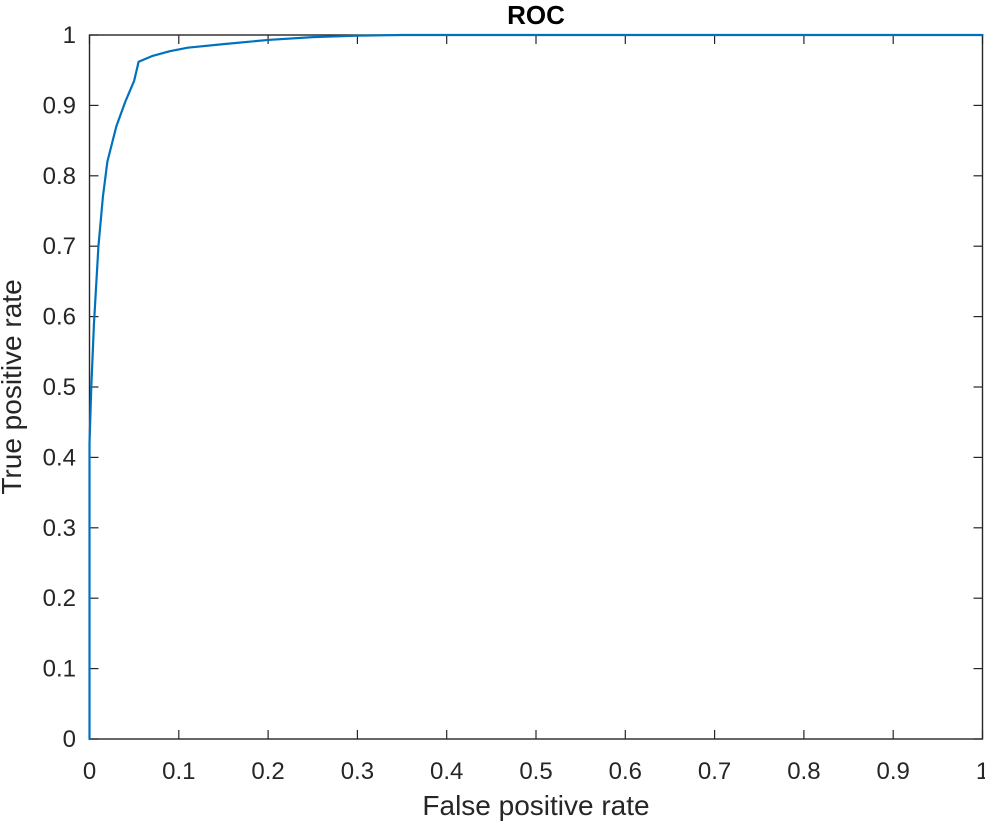 This screenshot has width=985, height=824. I want to click on y-tick-label: 0.2, so click(59, 598).